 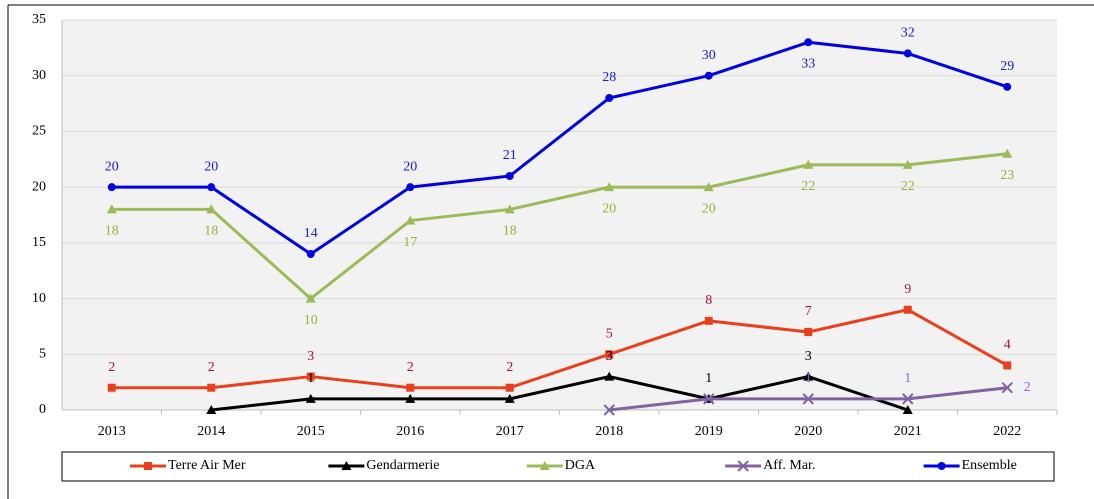 I want to click on x-tick-label: 2018, so click(x=609, y=431).